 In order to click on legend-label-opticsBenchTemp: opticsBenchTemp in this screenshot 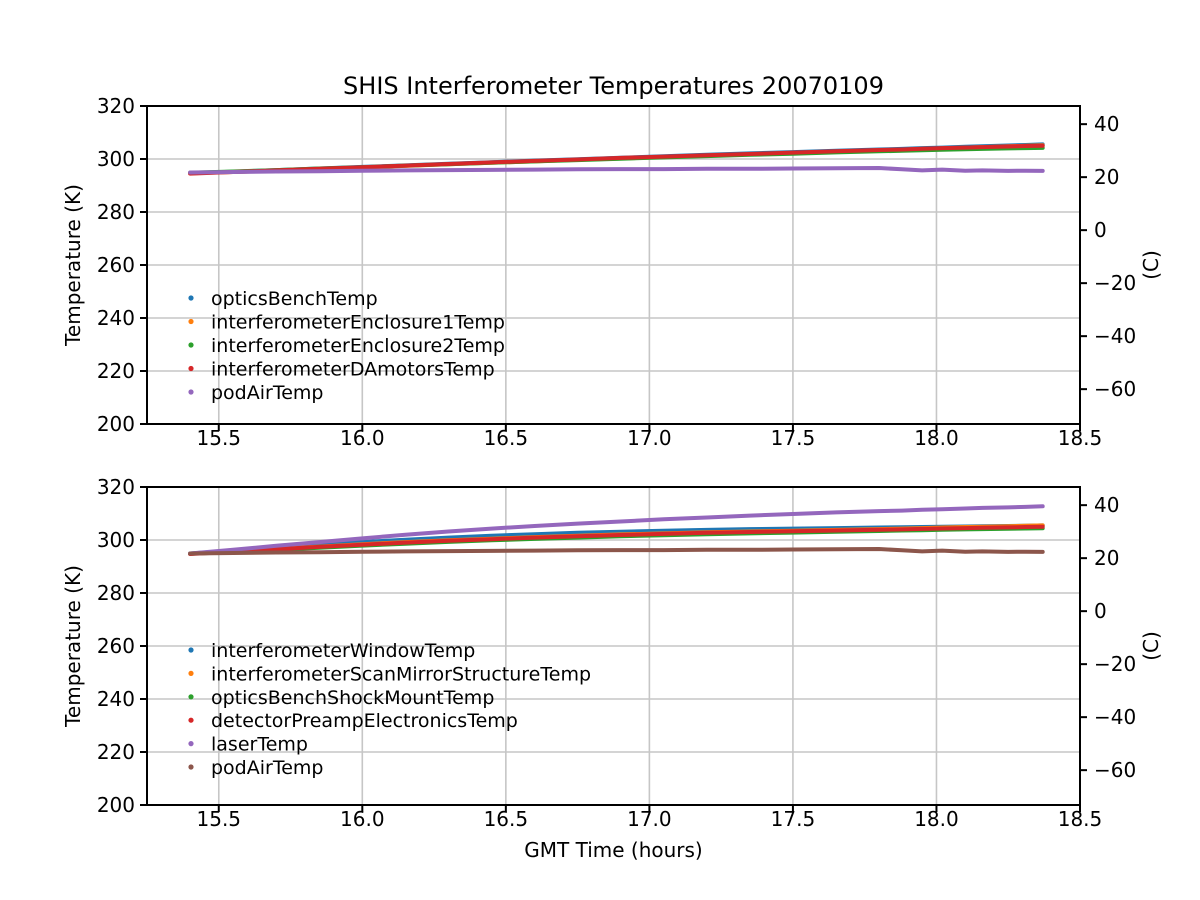, I will do `click(294, 299)`.